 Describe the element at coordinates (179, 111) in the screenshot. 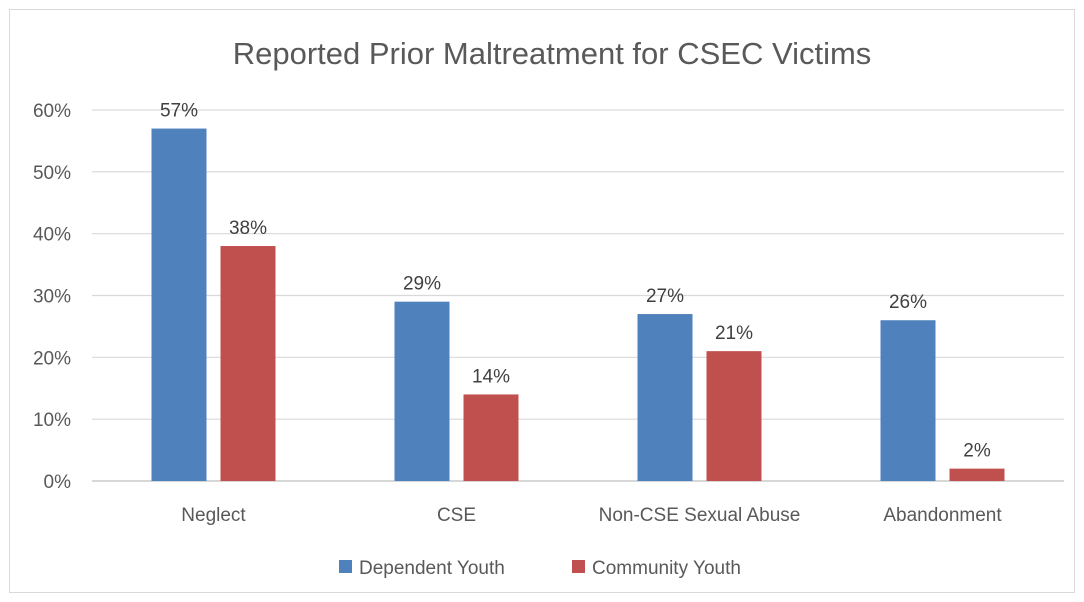

I see `data-label: 57%` at that location.